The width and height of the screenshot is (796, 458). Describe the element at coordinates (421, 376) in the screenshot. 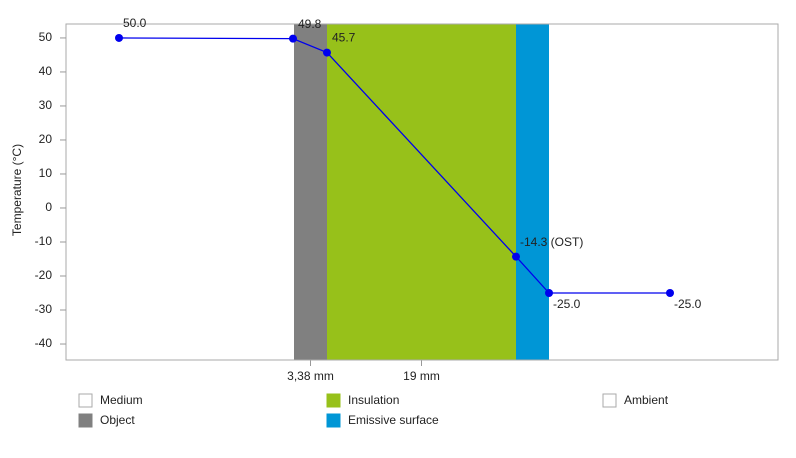

I see `x-tick-label: 19 mm` at that location.